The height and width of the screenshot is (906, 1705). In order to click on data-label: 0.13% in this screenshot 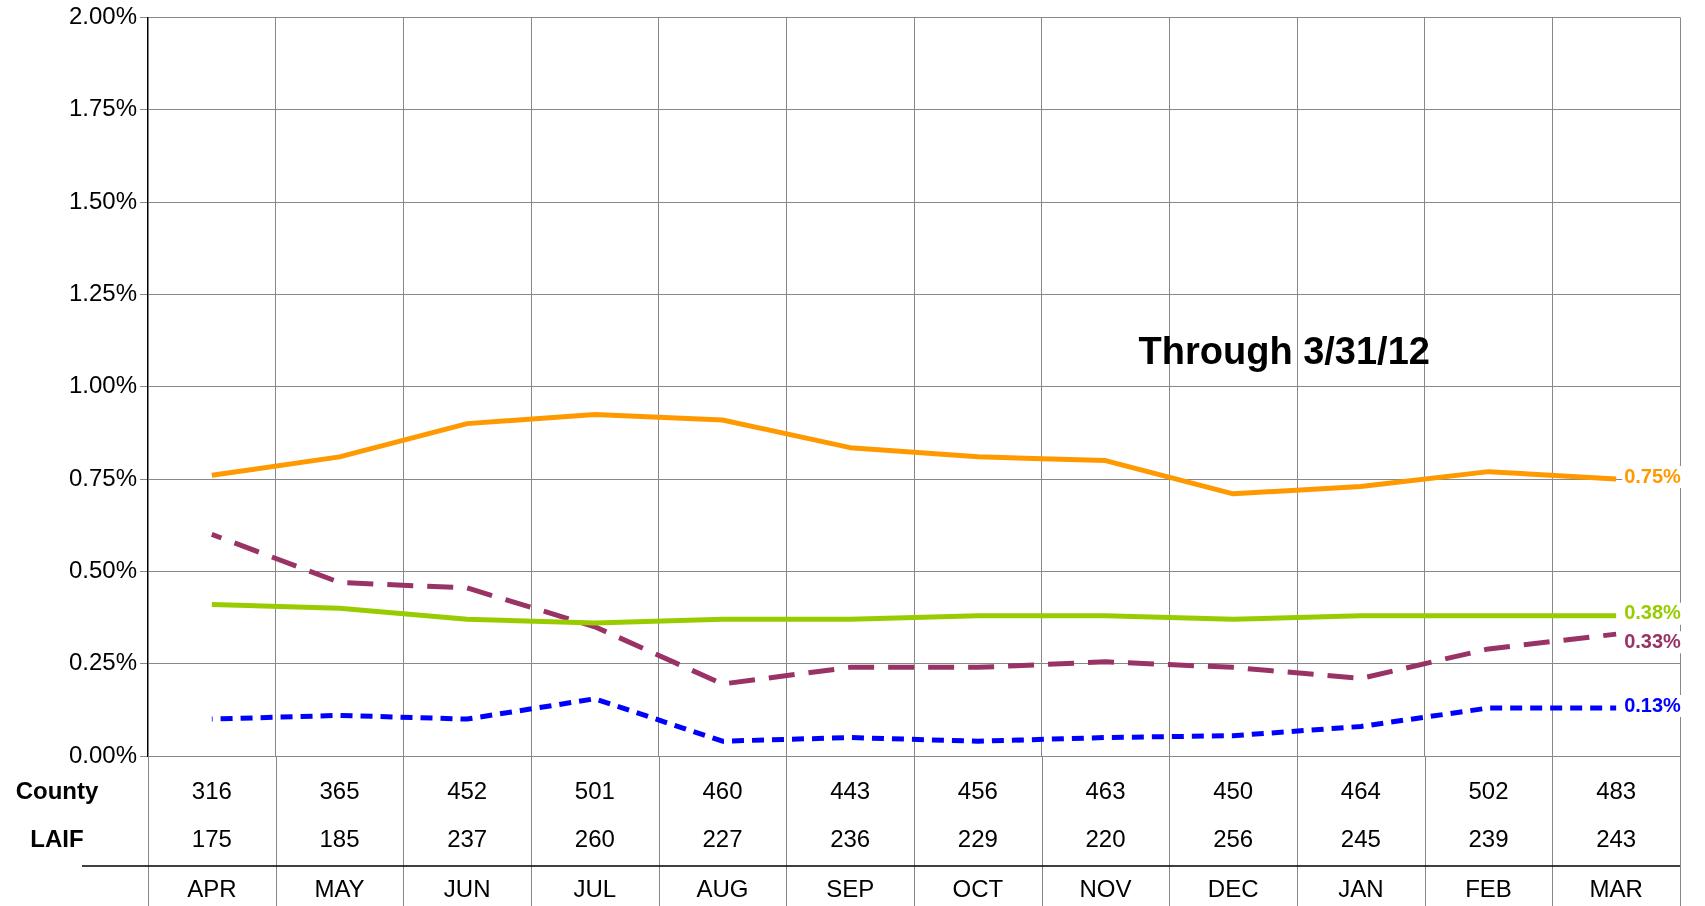, I will do `click(1653, 704)`.